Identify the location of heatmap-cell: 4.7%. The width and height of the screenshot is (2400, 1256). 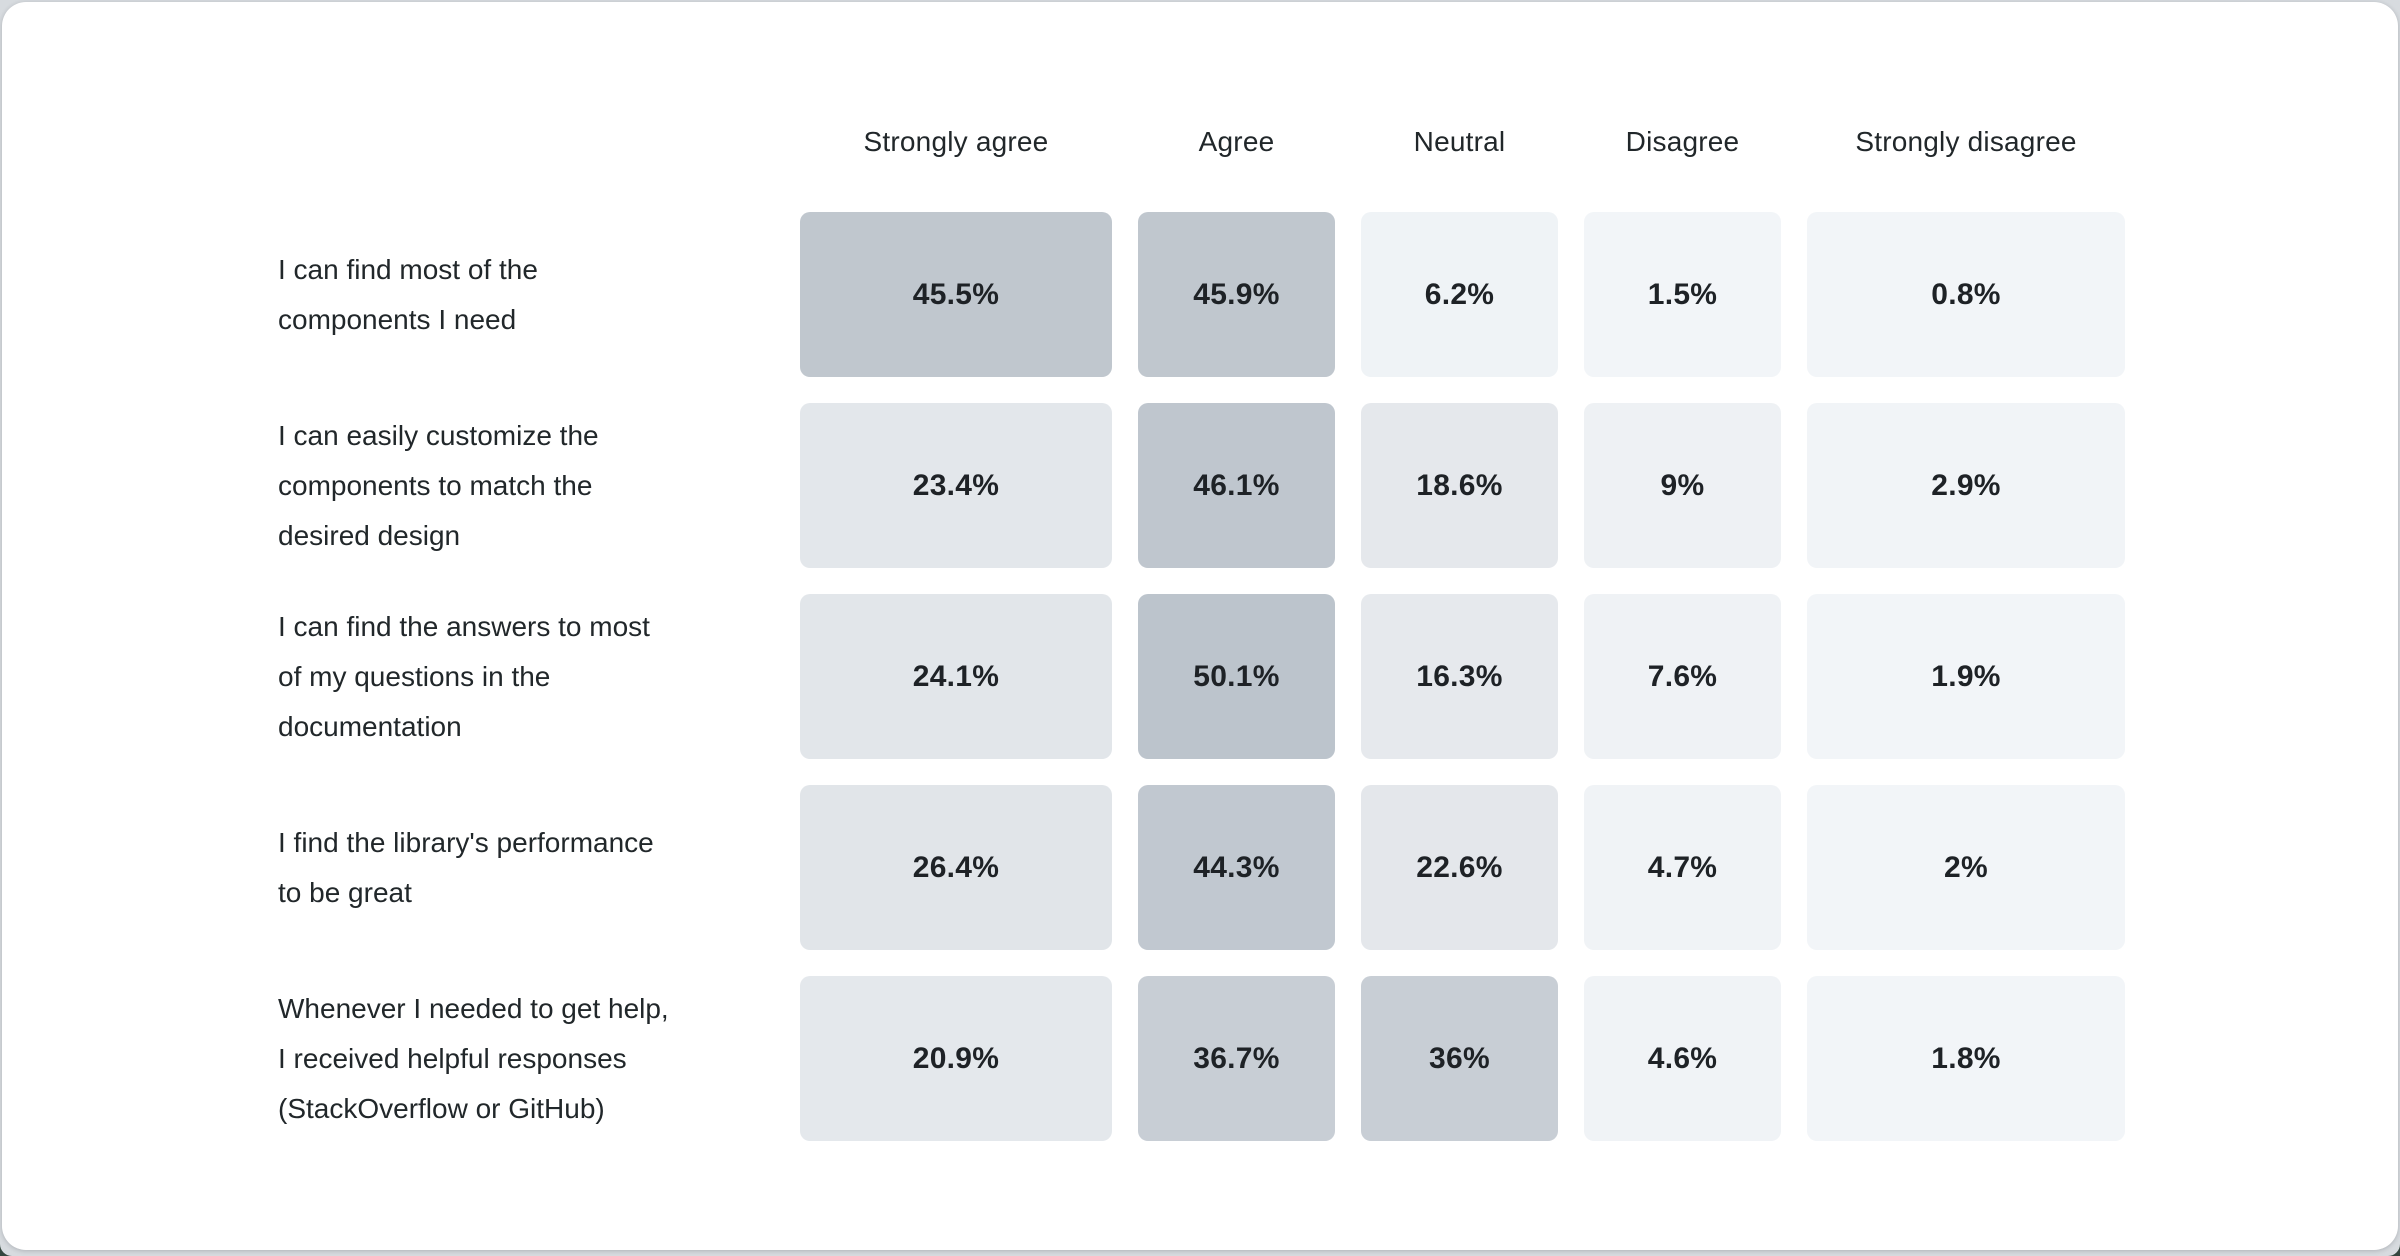
(1682, 867).